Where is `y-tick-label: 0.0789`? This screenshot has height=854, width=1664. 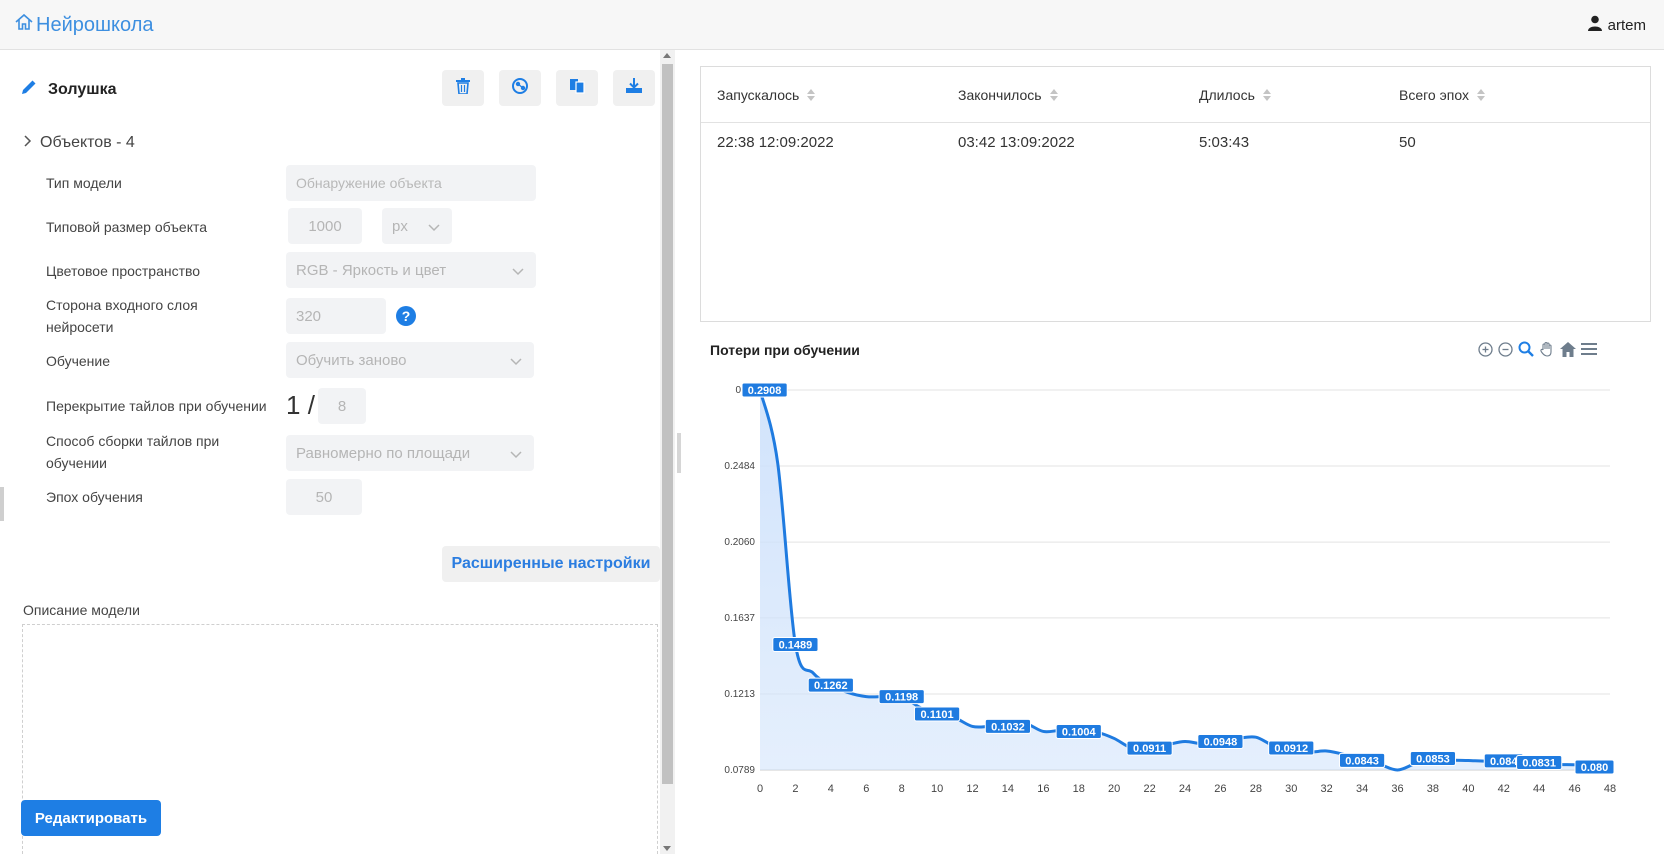
y-tick-label: 0.0789 is located at coordinates (739, 770).